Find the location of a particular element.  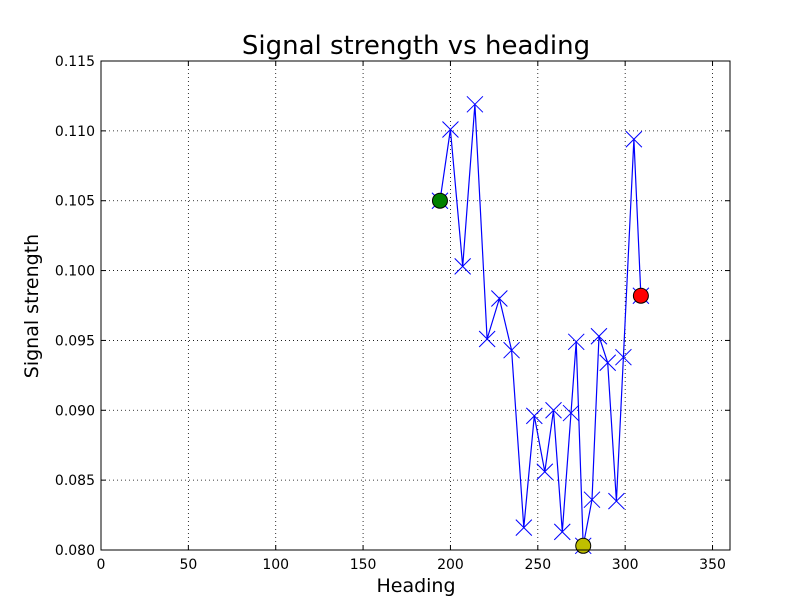

x-tick-label: 250 is located at coordinates (537, 565).